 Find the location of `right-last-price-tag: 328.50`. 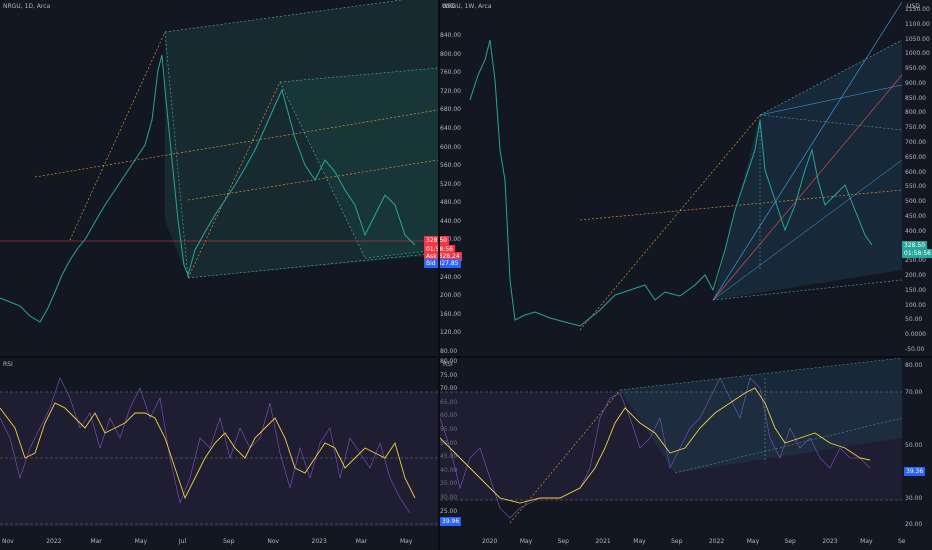

right-last-price-tag: 328.50 is located at coordinates (914, 245).